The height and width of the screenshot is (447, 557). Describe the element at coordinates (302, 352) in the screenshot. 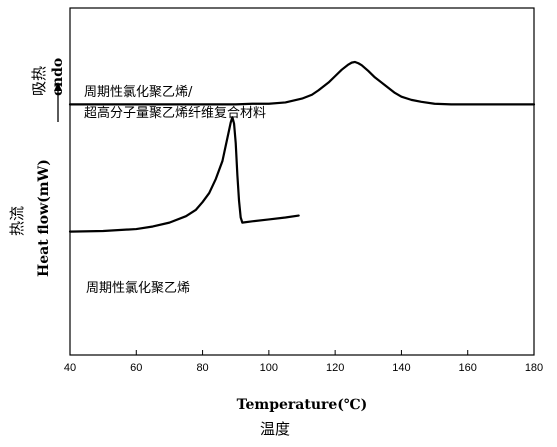

I see `x-axis-ticks` at that location.